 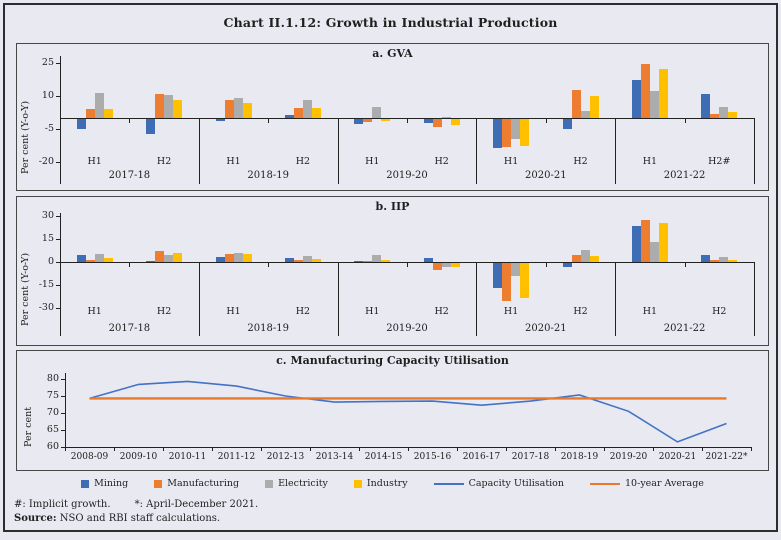 What do you see at coordinates (49, 129) in the screenshot?
I see `y-tick-label: -5` at bounding box center [49, 129].